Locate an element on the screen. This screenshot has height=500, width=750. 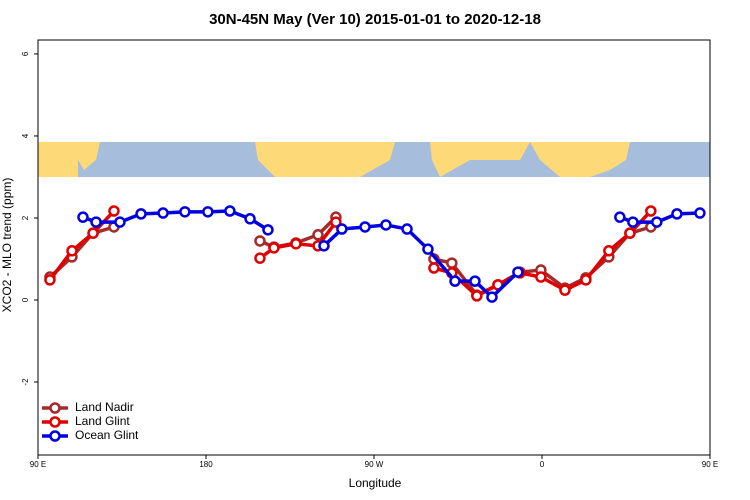
legend-label: Land Glint is located at coordinates (102, 421).